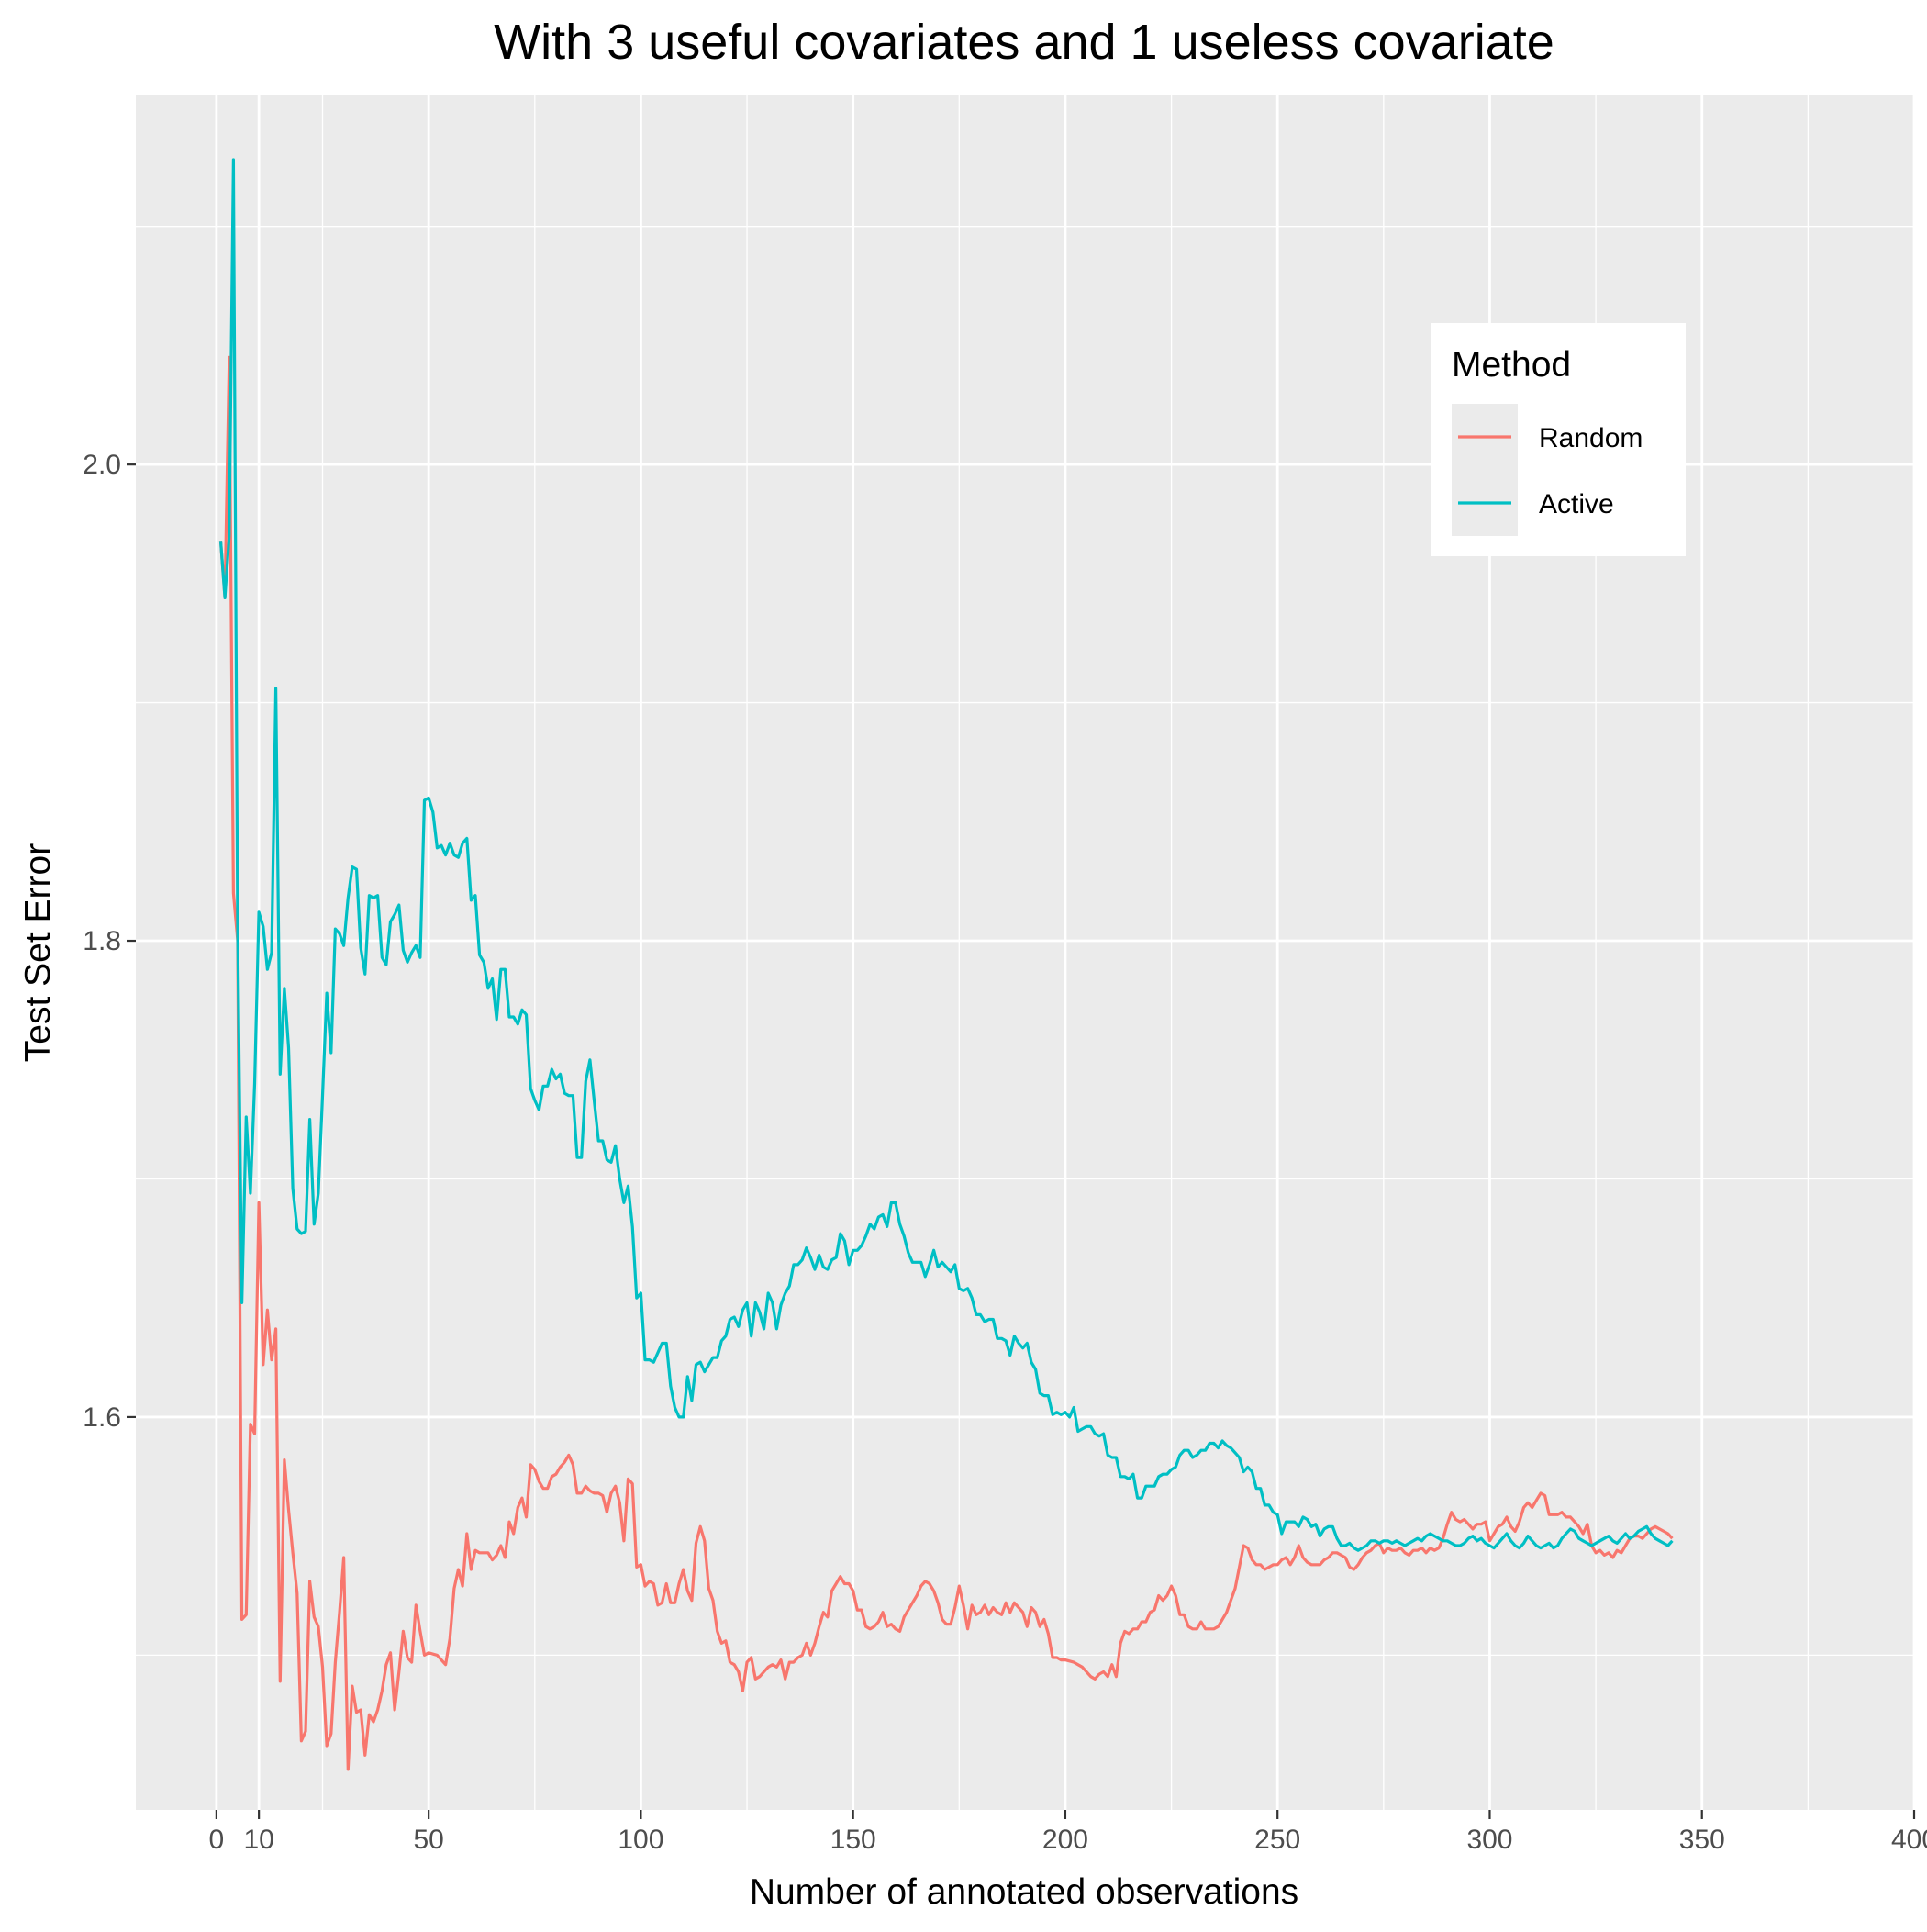  Describe the element at coordinates (1511, 365) in the screenshot. I see `legend-title: Method` at that location.